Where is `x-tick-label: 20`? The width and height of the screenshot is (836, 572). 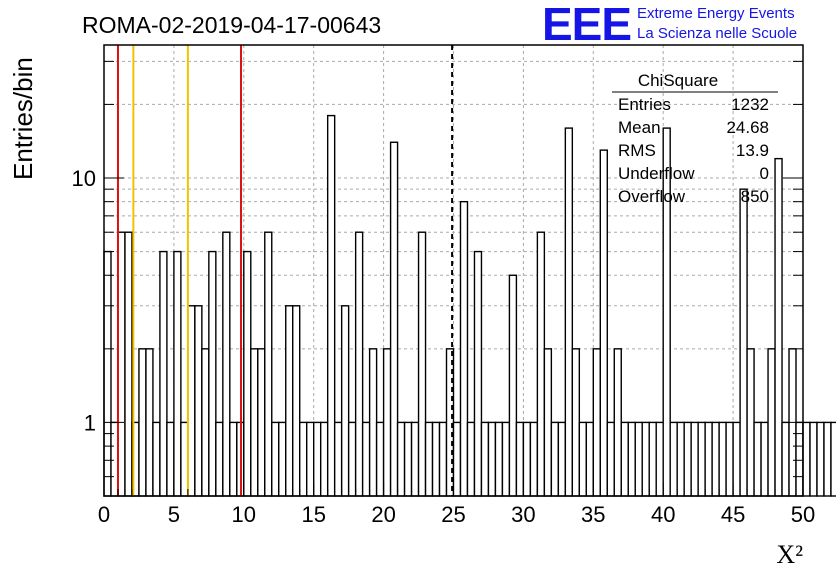 x-tick-label: 20 is located at coordinates (383, 514).